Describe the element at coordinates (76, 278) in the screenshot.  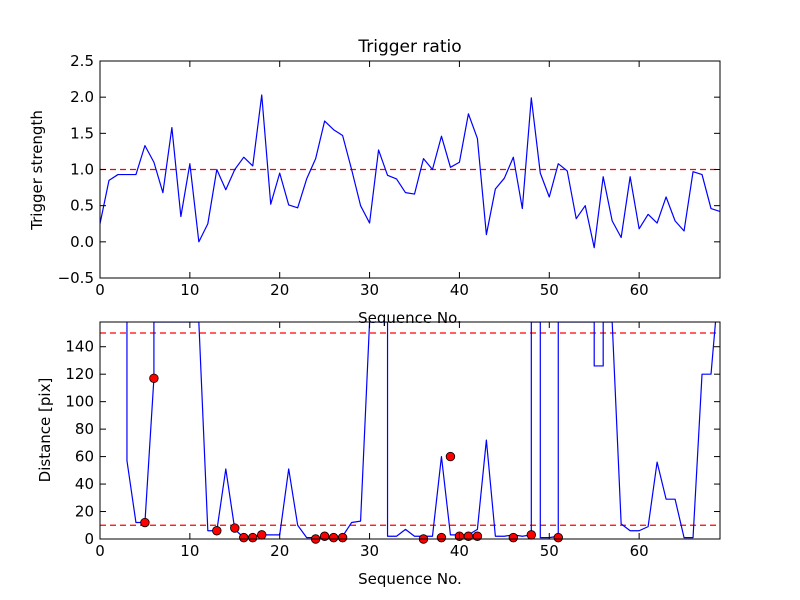
I see `y-tick-label: −0.5` at that location.